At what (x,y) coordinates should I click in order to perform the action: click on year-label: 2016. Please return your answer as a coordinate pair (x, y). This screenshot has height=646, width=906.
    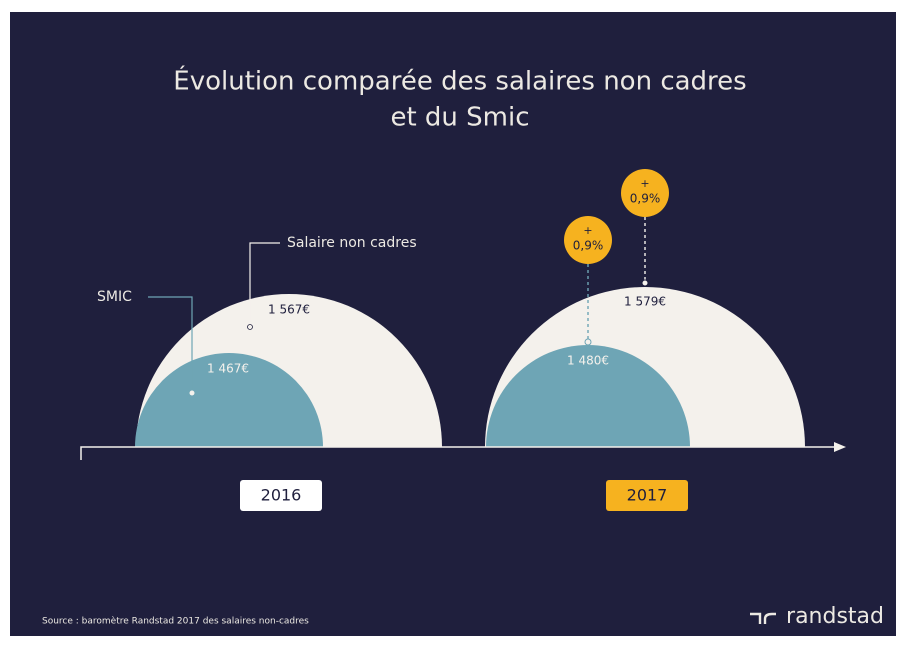
    Looking at the image, I should click on (281, 495).